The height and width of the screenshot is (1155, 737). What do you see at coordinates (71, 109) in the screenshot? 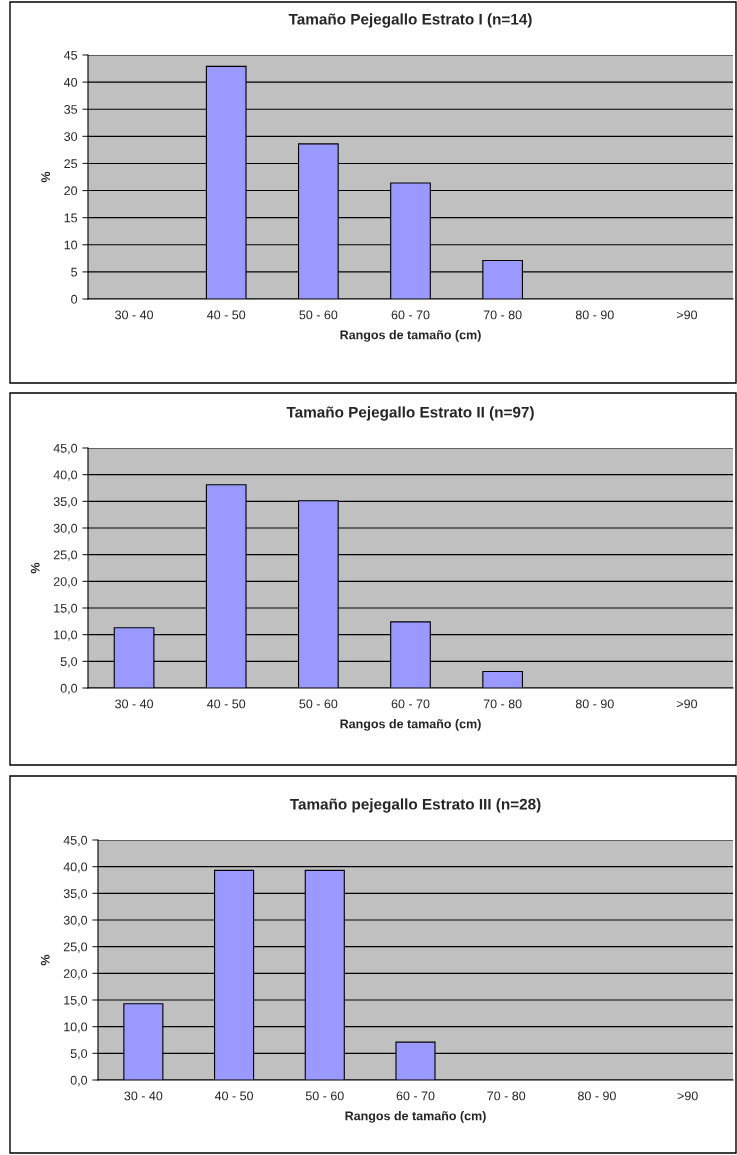
I see `y-tick-label: 35` at bounding box center [71, 109].